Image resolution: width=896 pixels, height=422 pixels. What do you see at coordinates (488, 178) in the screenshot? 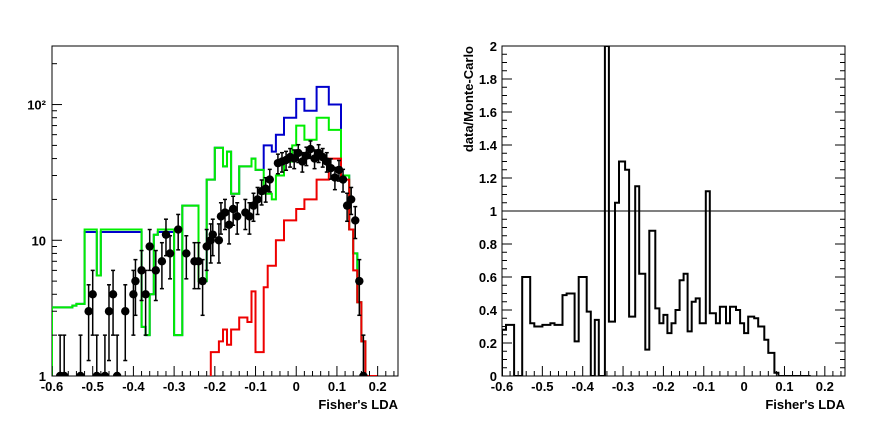
I see `y-tick-label: 1.2` at bounding box center [488, 178].